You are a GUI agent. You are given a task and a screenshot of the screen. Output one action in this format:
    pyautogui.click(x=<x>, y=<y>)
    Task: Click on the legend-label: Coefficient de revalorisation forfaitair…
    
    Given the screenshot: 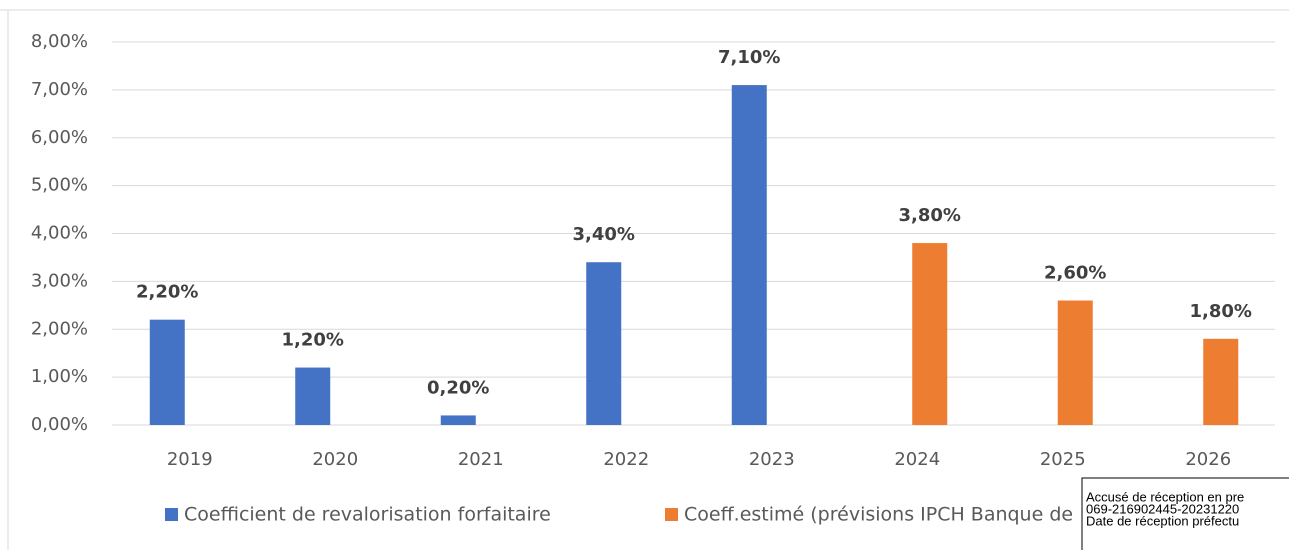 What is the action you would take?
    pyautogui.click(x=367, y=515)
    